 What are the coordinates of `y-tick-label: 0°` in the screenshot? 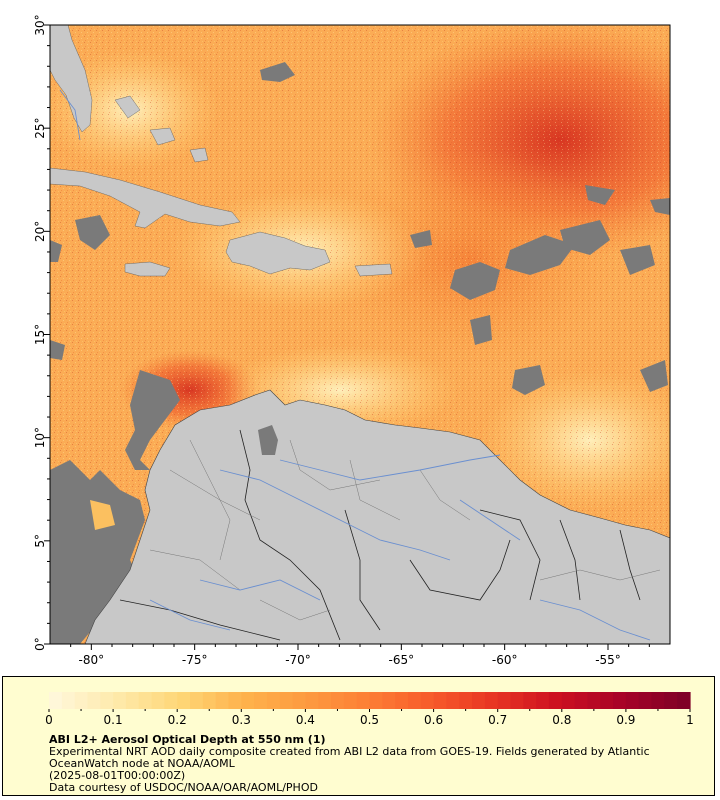 It's located at (40, 644).